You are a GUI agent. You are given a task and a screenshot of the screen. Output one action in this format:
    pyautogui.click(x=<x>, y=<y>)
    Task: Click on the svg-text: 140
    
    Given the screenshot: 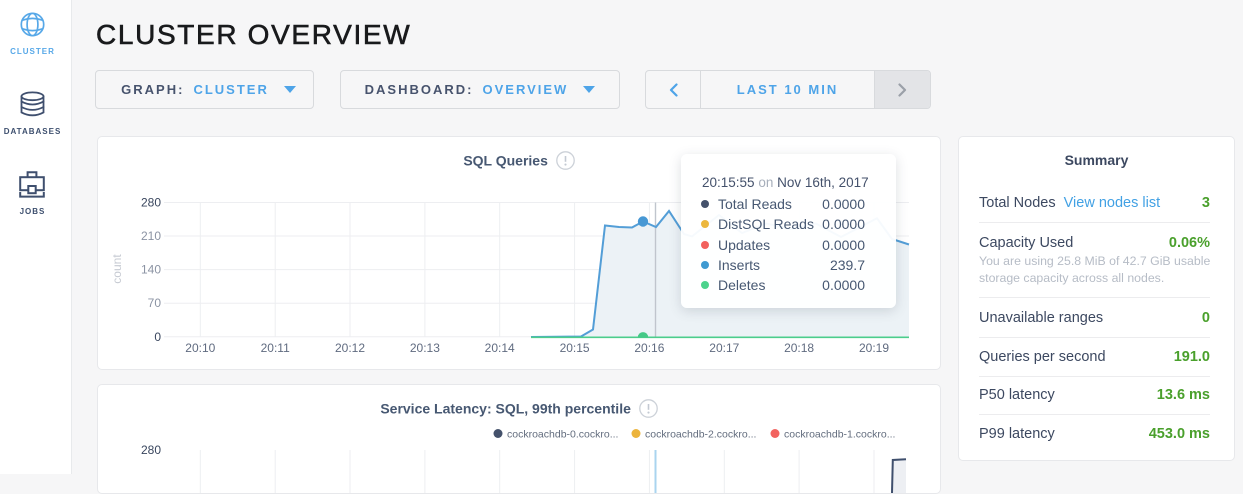 What is the action you would take?
    pyautogui.click(x=151, y=270)
    